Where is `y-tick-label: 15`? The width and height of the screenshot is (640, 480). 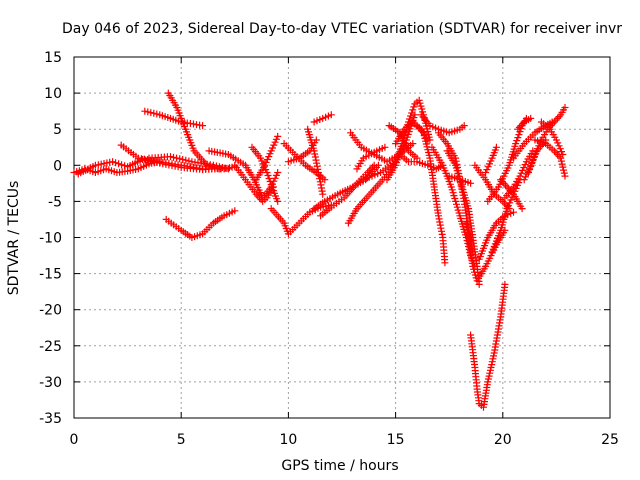
y-tick-label: 15 is located at coordinates (53, 58).